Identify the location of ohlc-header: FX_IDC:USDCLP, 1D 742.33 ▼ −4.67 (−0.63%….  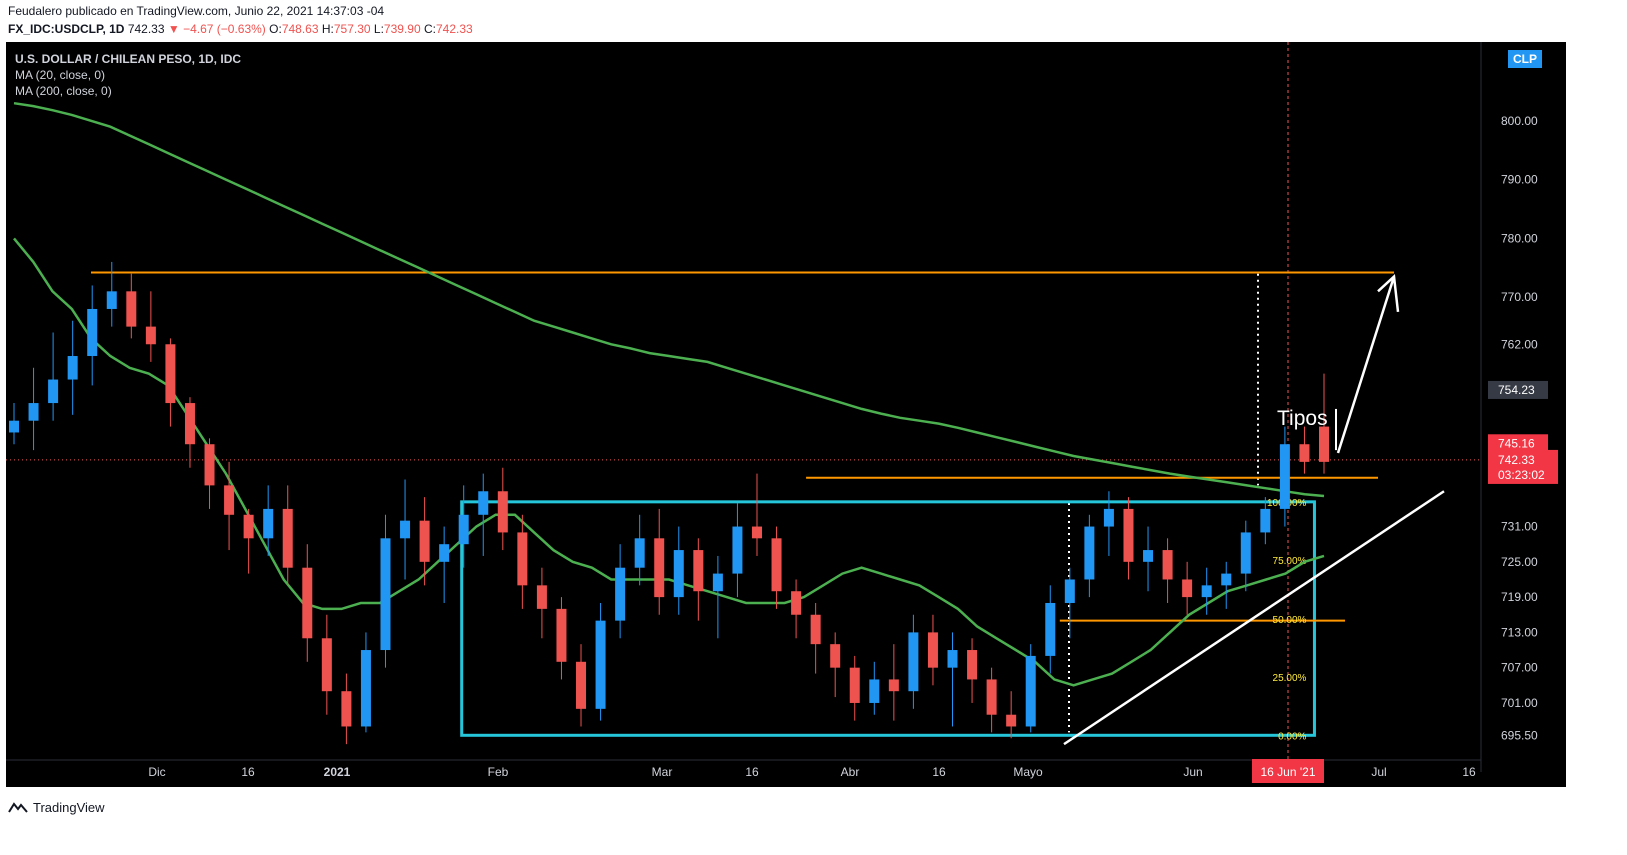
(240, 29).